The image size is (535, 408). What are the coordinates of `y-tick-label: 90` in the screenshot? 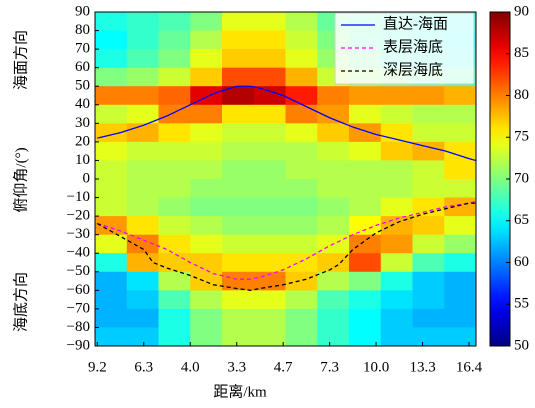 It's located at (82, 11).